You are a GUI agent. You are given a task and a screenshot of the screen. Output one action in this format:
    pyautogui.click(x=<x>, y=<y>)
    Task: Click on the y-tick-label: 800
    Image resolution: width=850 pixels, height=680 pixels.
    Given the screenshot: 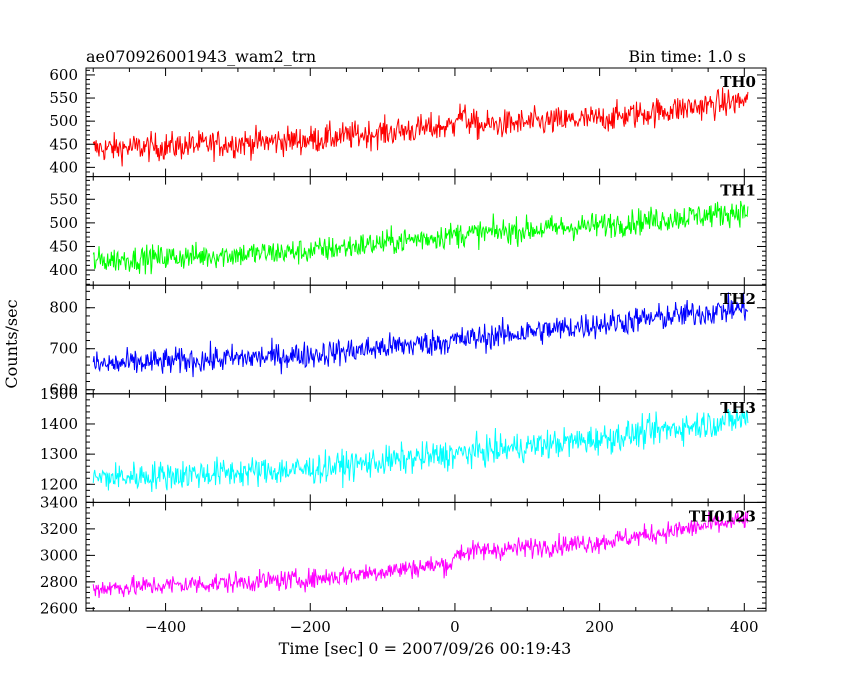 What is the action you would take?
    pyautogui.click(x=63, y=308)
    